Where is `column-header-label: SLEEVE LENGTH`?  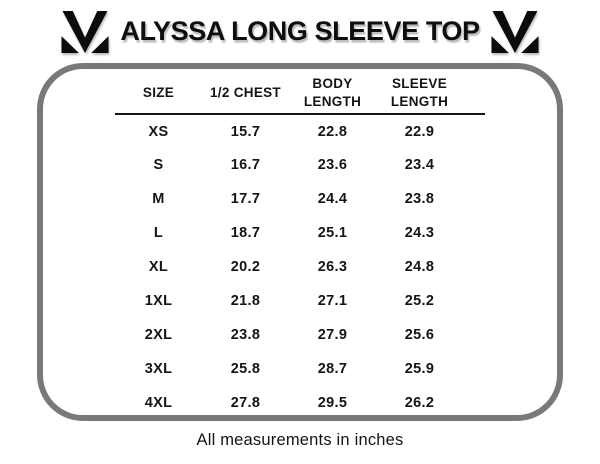
column-header-label: SLEEVE LENGTH is located at coordinates (419, 92).